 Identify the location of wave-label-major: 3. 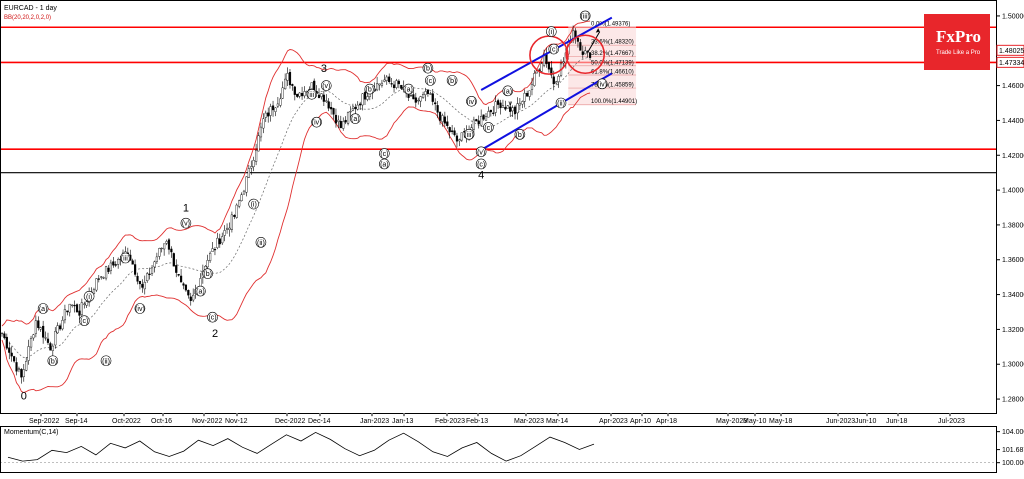
(324, 69).